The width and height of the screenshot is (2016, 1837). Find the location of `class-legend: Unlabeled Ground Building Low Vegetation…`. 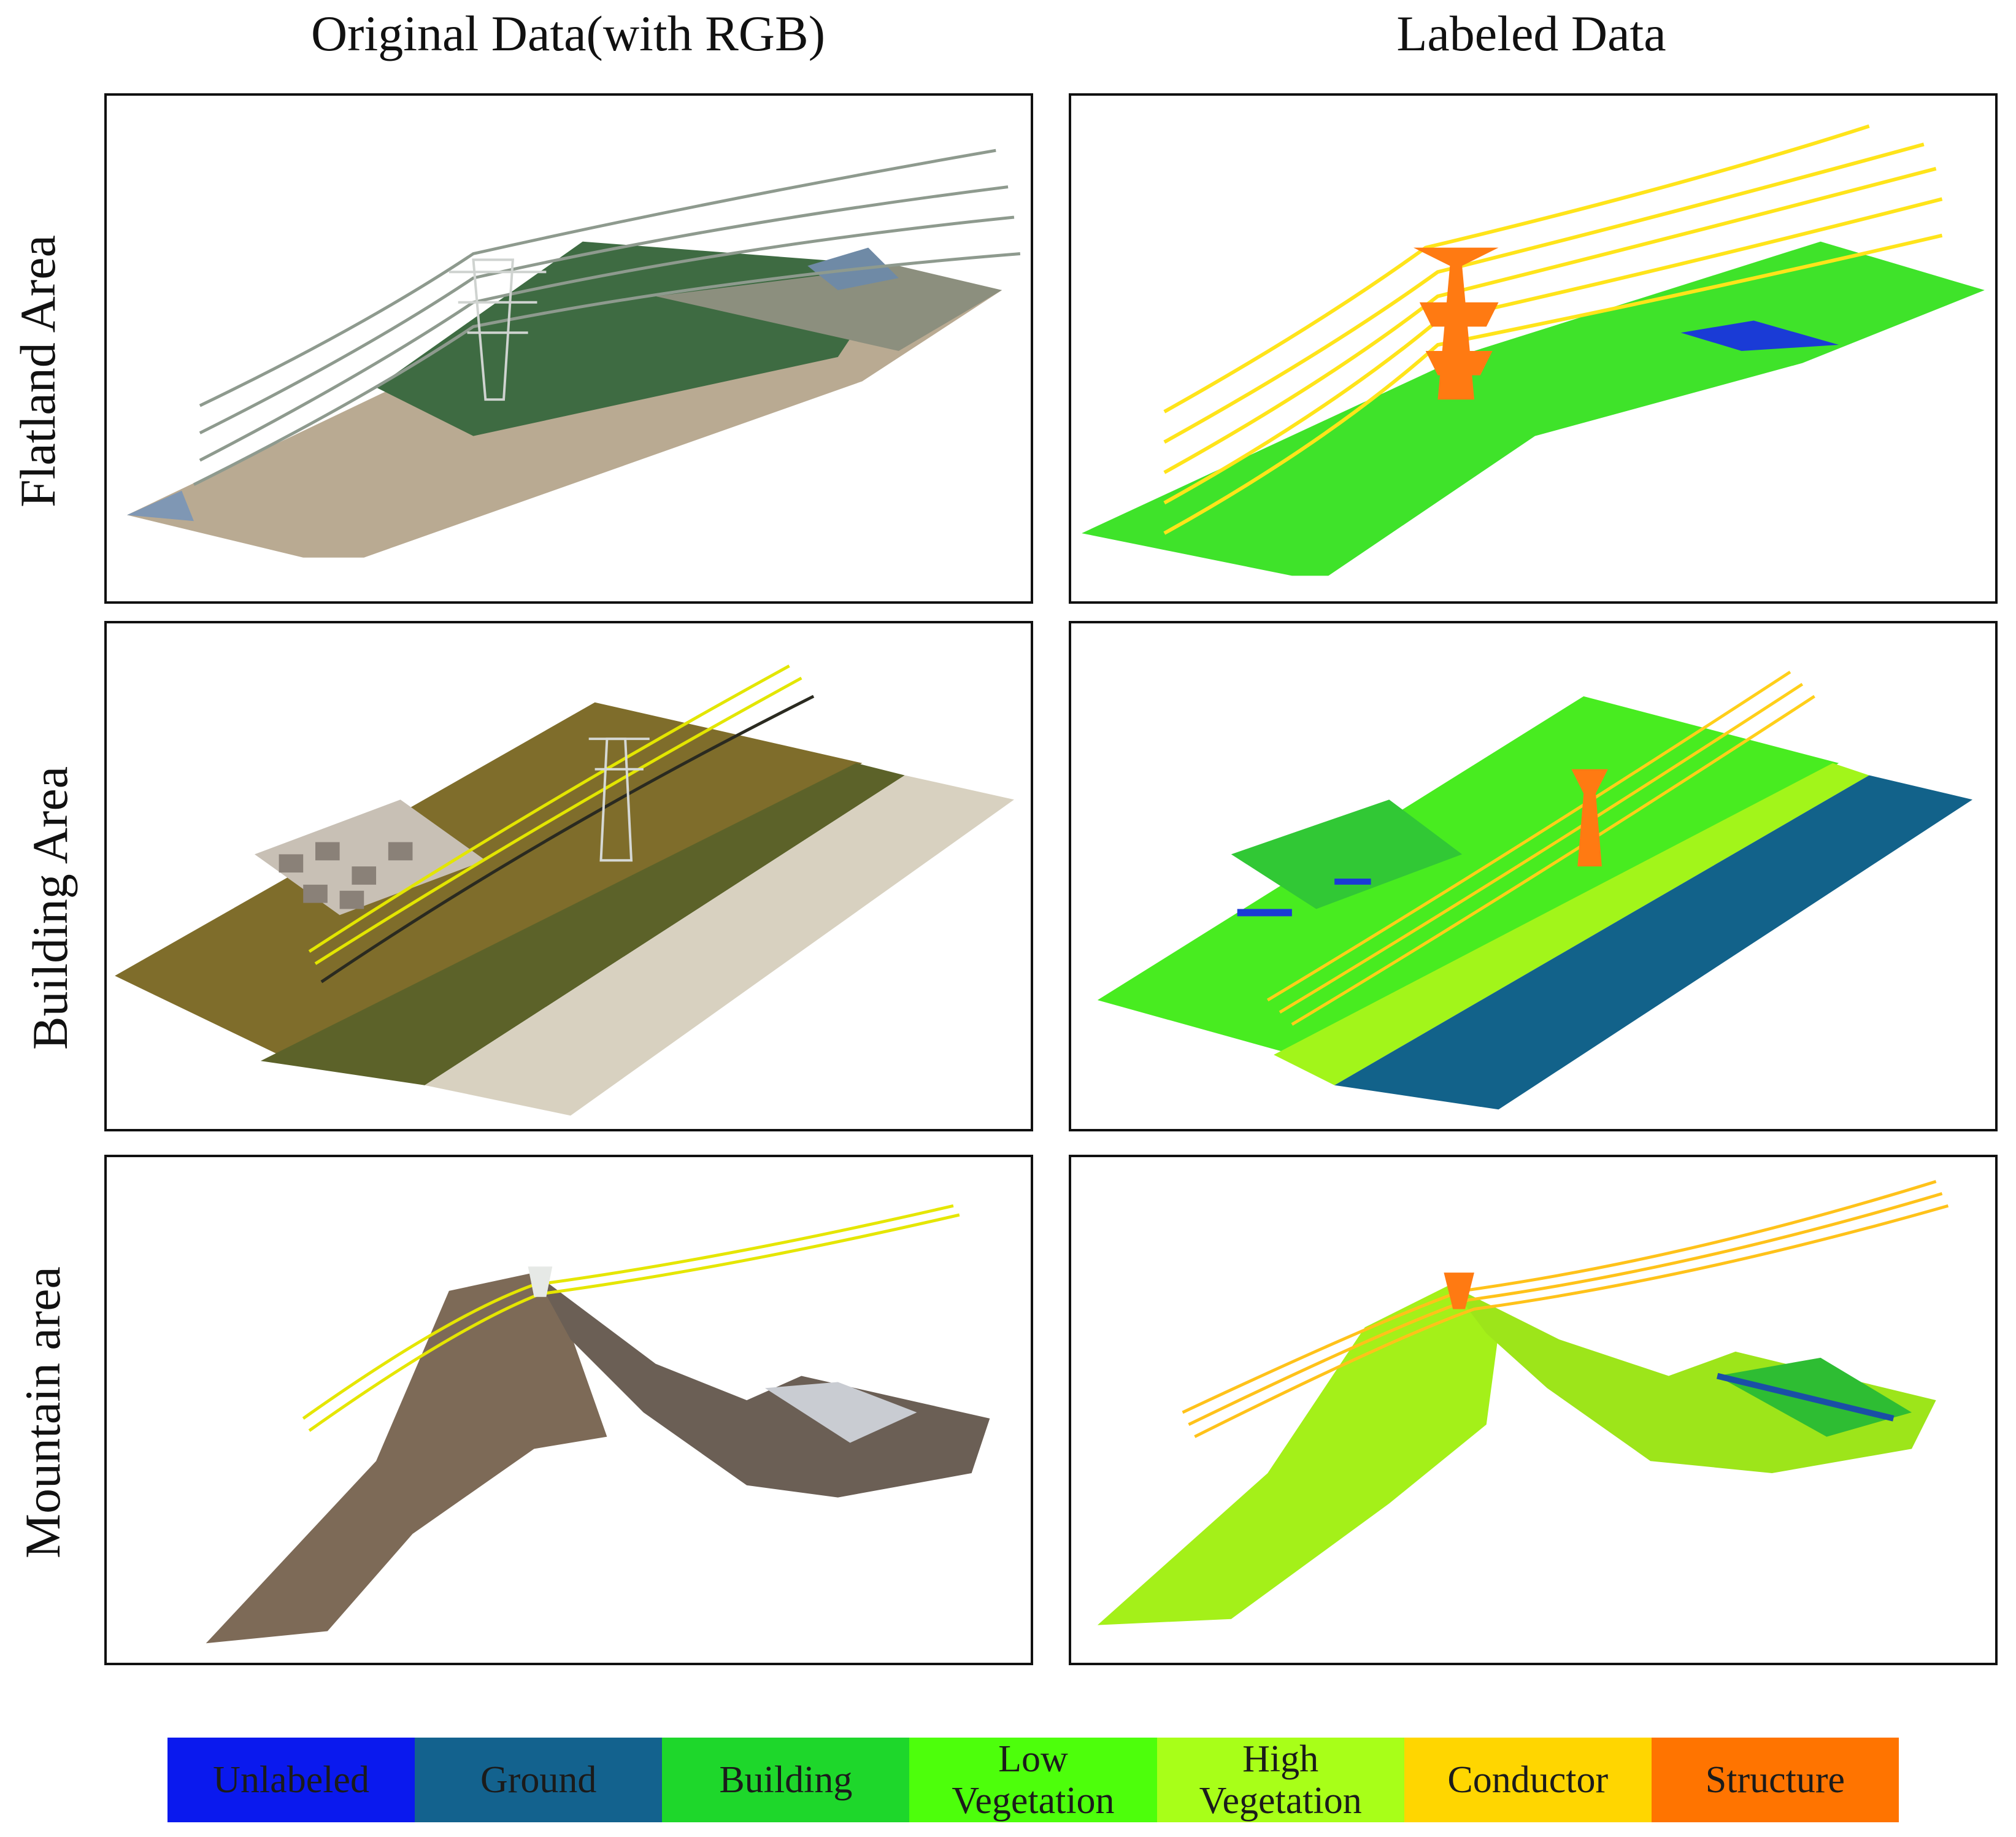

class-legend: Unlabeled Ground Building Low Vegetation… is located at coordinates (1033, 1780).